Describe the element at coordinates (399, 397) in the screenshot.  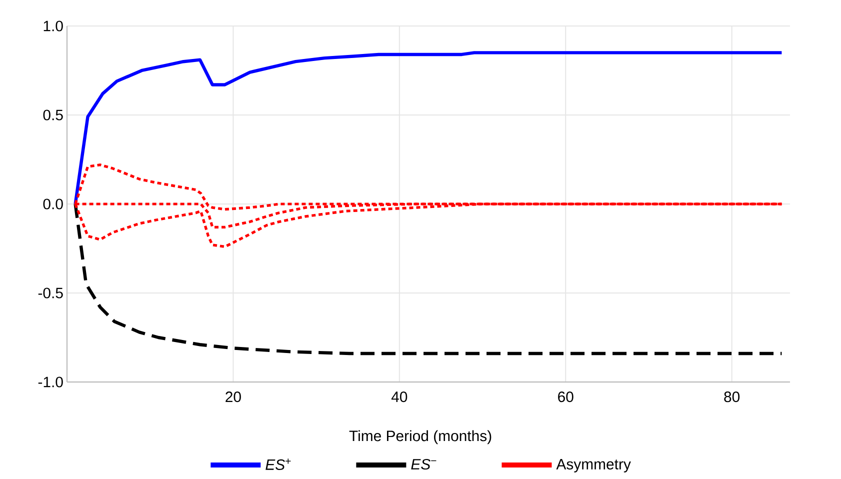
I see `x-tick-label: 40` at that location.